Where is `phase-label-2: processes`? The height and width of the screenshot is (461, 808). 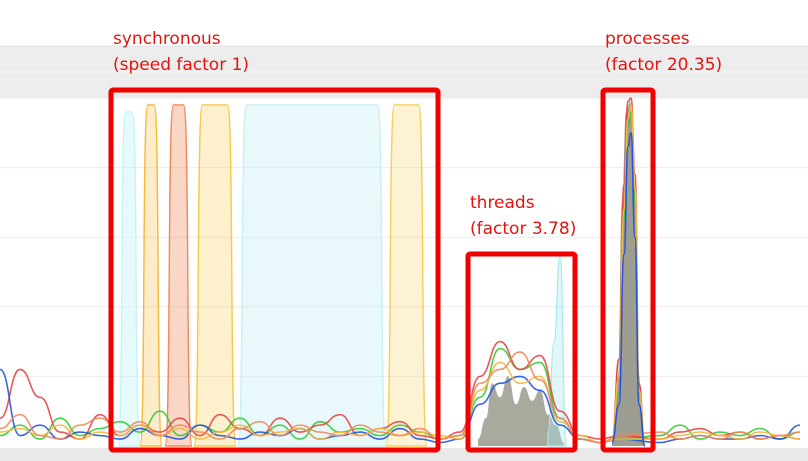 phase-label-2: processes is located at coordinates (647, 39).